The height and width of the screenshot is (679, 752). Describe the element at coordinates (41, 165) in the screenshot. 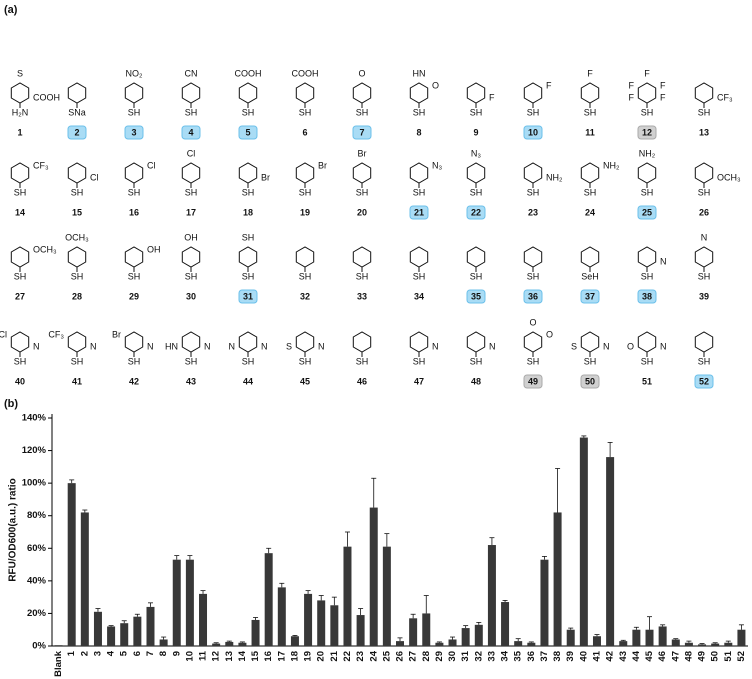

I see `substituent: CF₃` at that location.